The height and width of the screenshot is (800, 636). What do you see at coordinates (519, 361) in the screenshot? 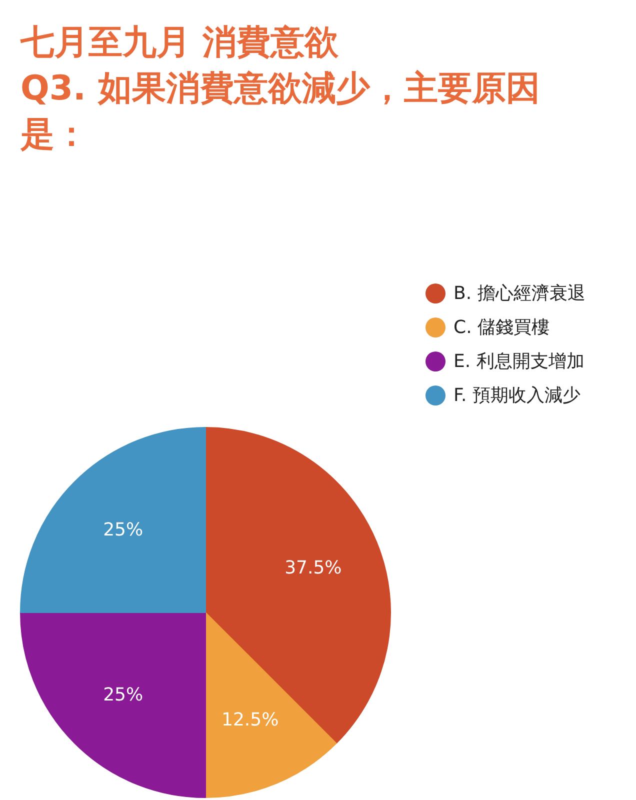
I see `legend-label: E. 利息開支增加` at bounding box center [519, 361].